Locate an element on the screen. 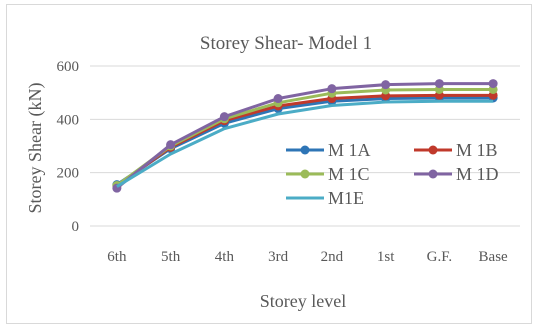 This screenshot has width=539, height=329. chart-title: Storey Shear- Model 1 is located at coordinates (286, 43).